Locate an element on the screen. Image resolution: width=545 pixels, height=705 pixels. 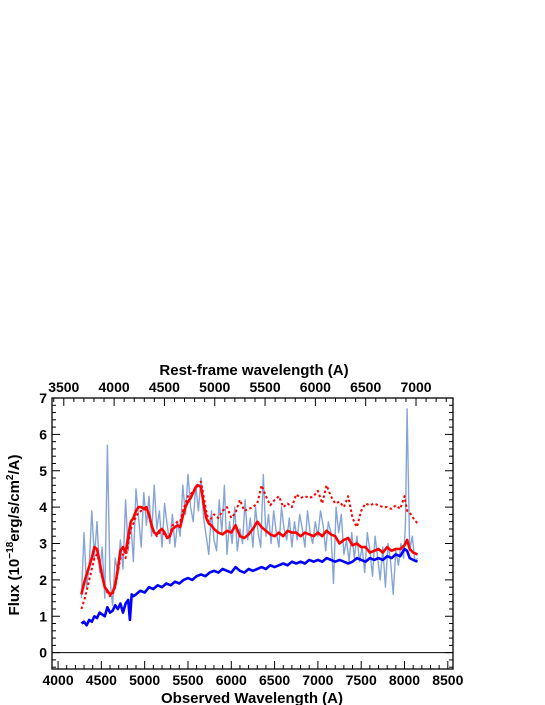
x2-tick-label: 4500 is located at coordinates (164, 387).